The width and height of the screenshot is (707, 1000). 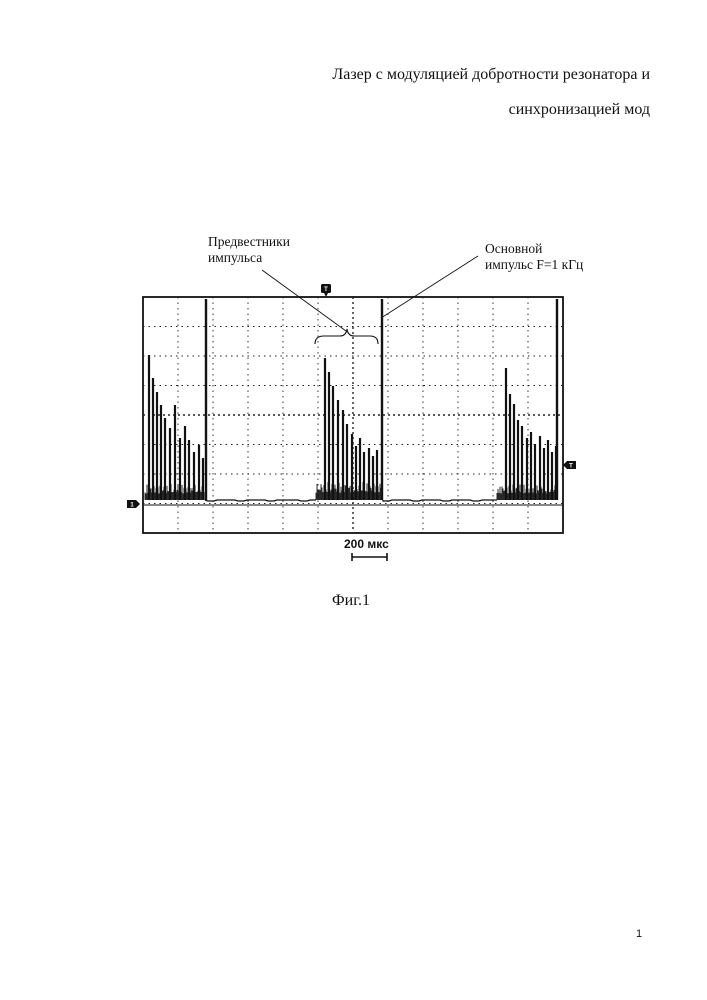 I want to click on channel-1-marker-icon: 1, so click(x=133, y=504).